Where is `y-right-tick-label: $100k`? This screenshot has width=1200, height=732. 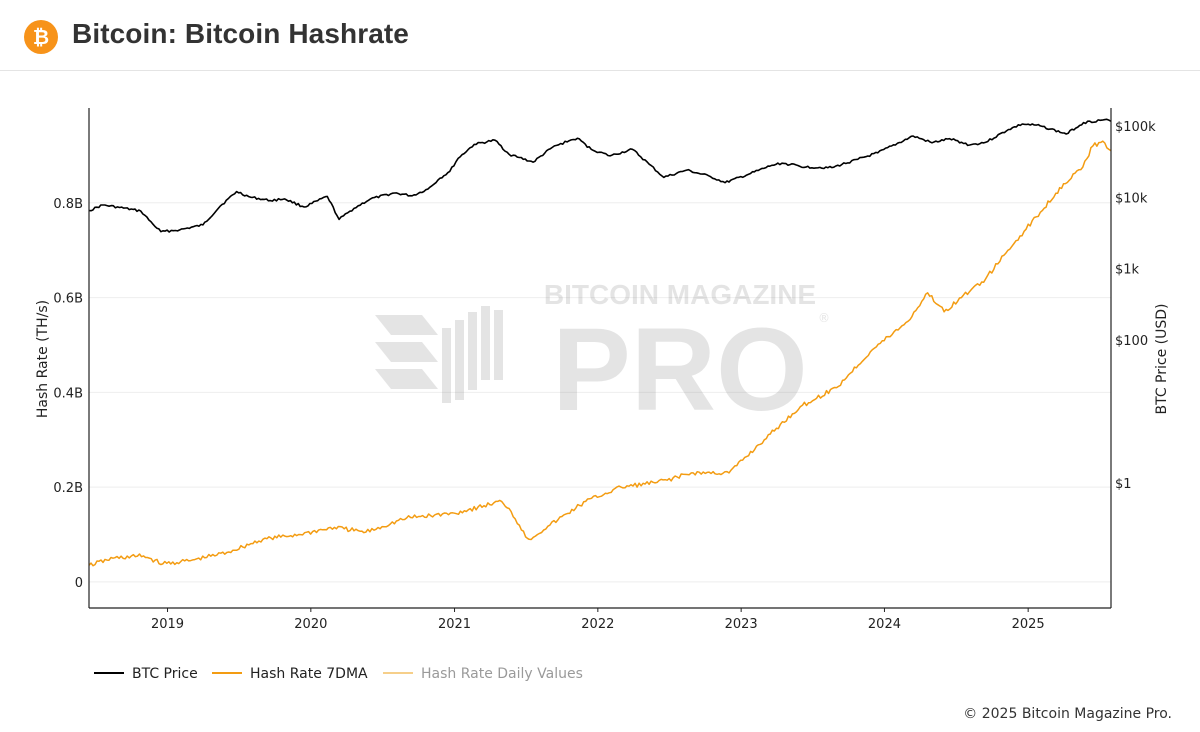
y-right-tick-label: $100k is located at coordinates (1135, 127).